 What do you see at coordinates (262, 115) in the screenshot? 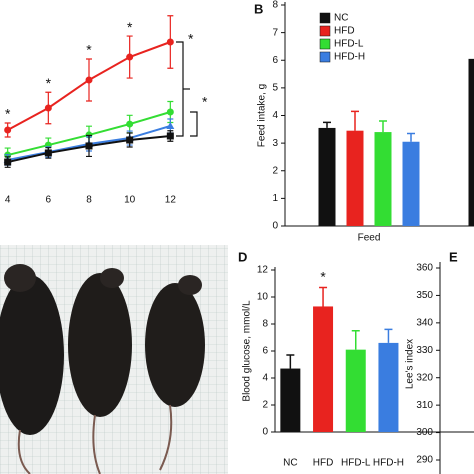
I see `y-axis-label: Feed intake, g` at bounding box center [262, 115].